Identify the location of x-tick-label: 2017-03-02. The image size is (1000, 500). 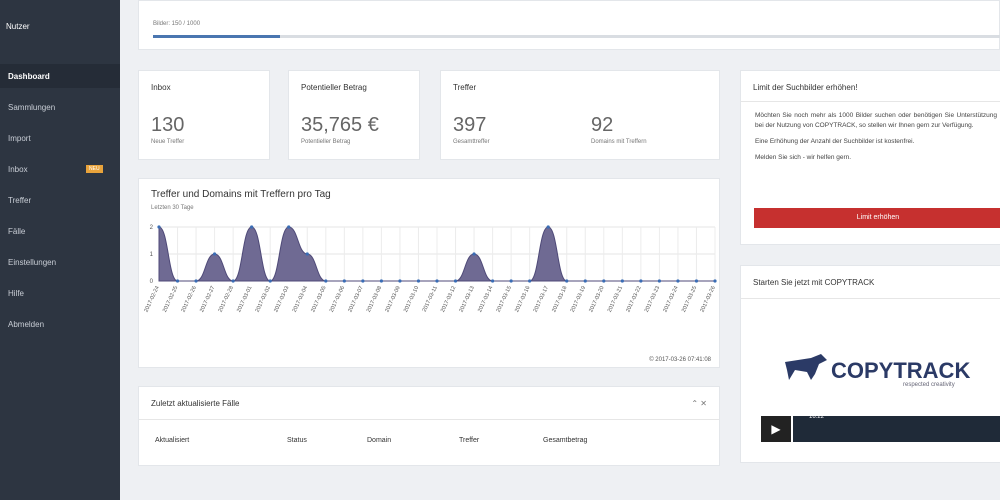
(263, 299).